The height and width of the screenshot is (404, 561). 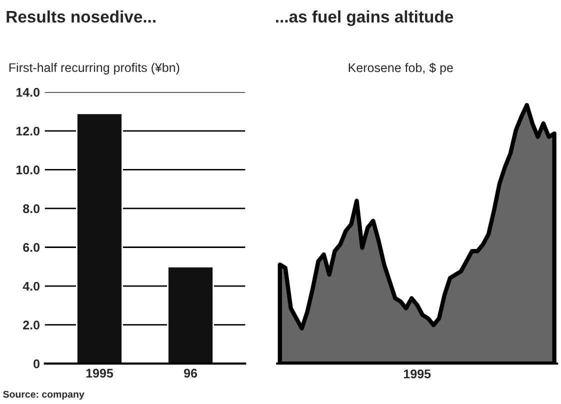 What do you see at coordinates (365, 18) in the screenshot?
I see `chart-title: ...as fuel gains altitude` at bounding box center [365, 18].